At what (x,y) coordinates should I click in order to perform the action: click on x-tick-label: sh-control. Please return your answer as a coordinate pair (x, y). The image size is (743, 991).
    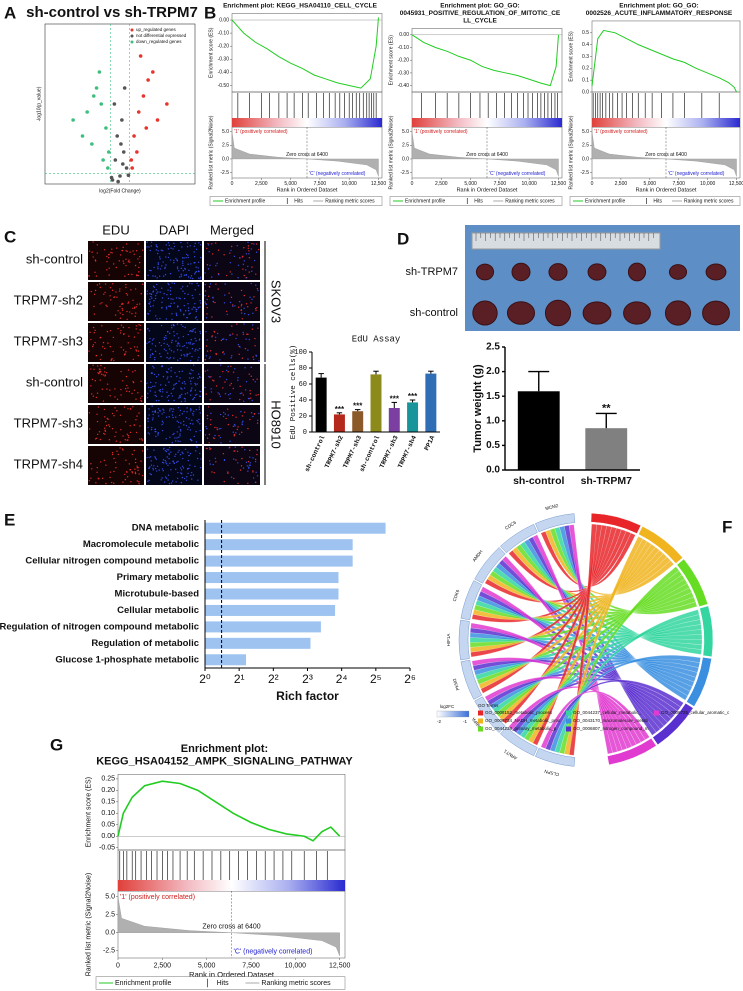
    Looking at the image, I should click on (538, 481).